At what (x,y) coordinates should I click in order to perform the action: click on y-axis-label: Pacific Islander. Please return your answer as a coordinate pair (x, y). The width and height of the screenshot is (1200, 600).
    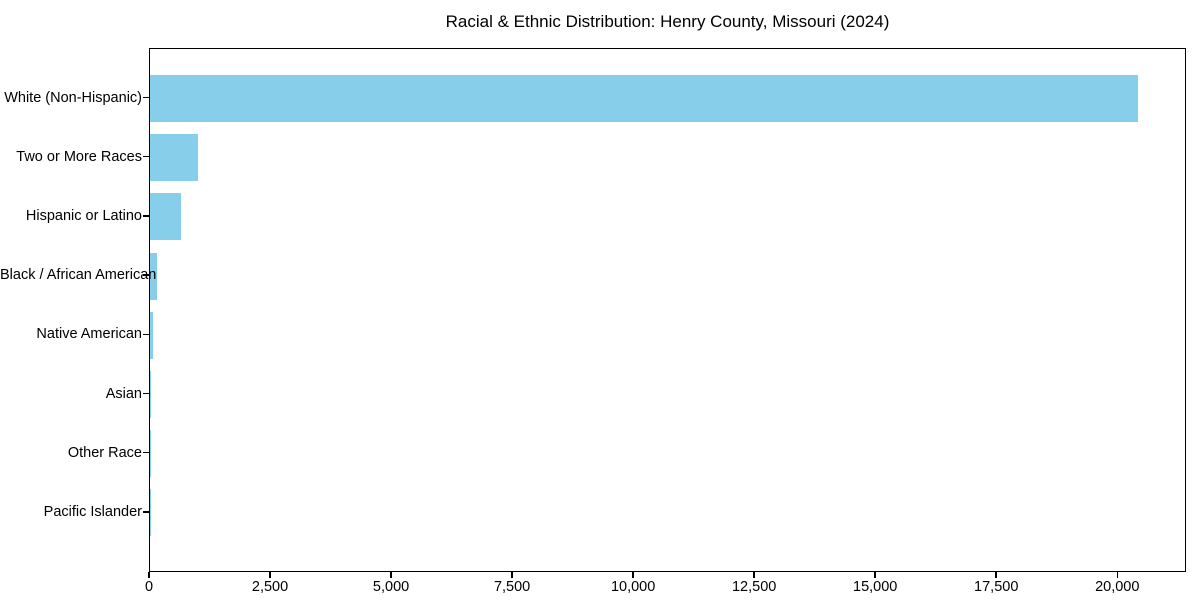
    Looking at the image, I should click on (92, 511).